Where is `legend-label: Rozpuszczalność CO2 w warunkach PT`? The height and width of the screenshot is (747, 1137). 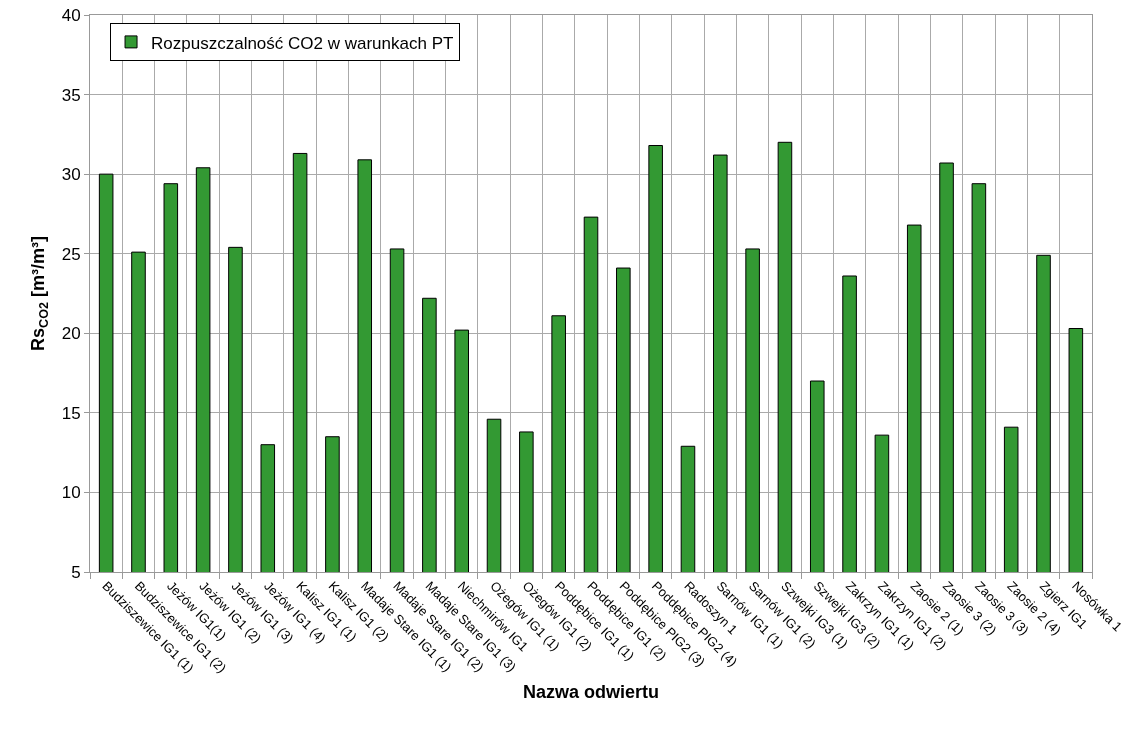
legend-label: Rozpuszczalność CO2 w warunkach PT is located at coordinates (302, 43).